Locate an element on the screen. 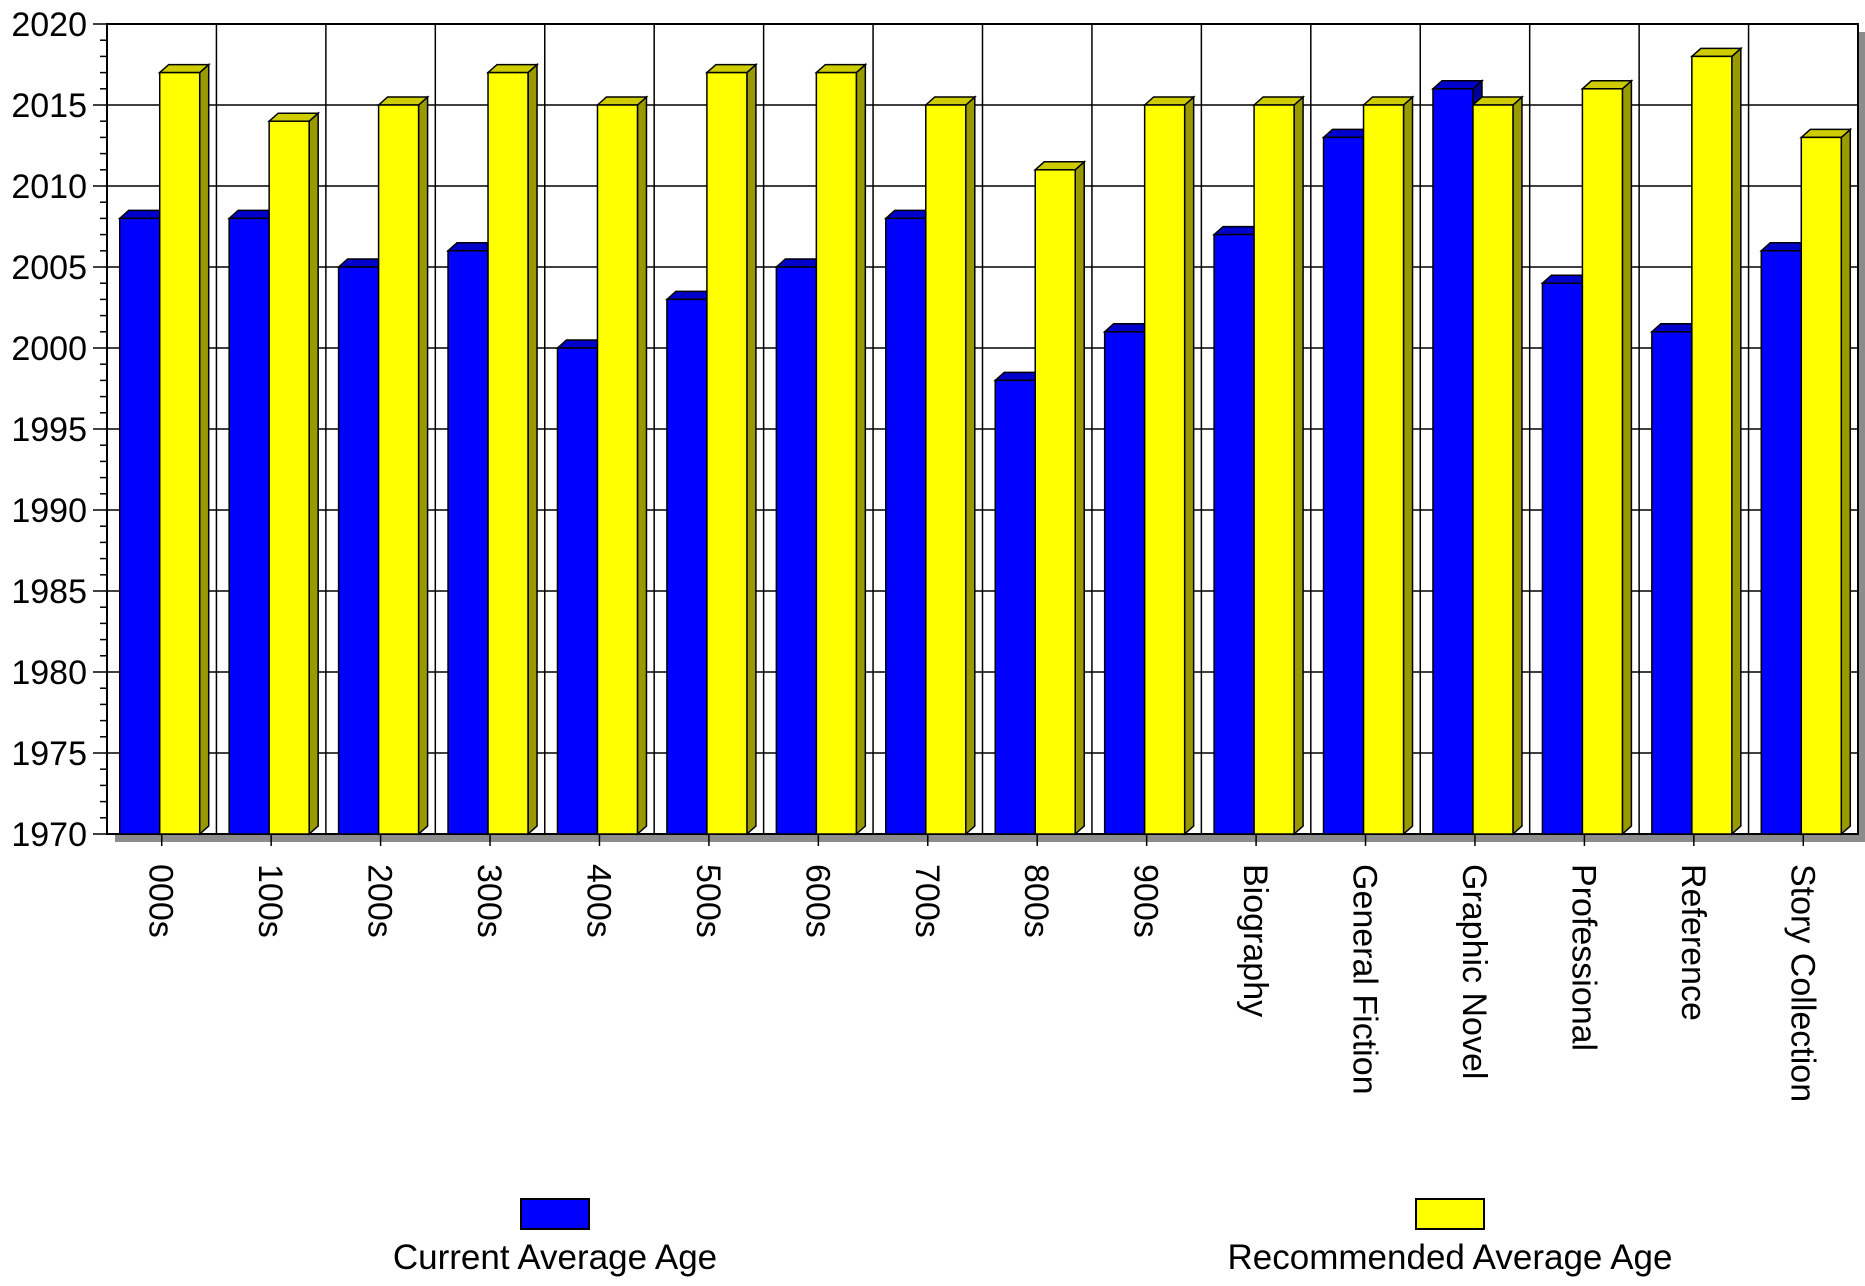 This screenshot has width=1865, height=1286. legend-item-recommended: Recommended Average Age is located at coordinates (1450, 1238).